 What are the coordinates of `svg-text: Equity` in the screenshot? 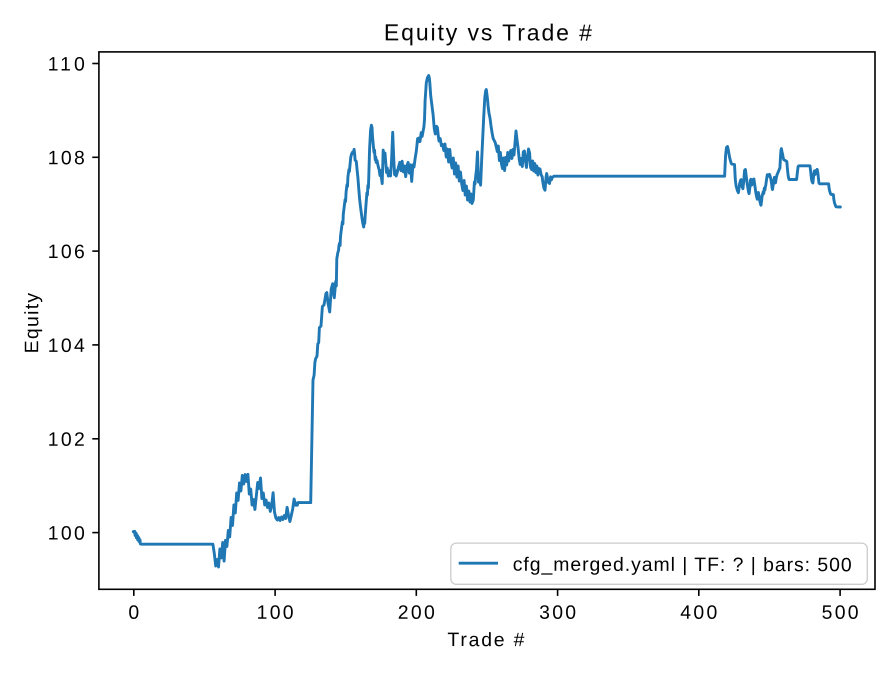 It's located at (32, 323).